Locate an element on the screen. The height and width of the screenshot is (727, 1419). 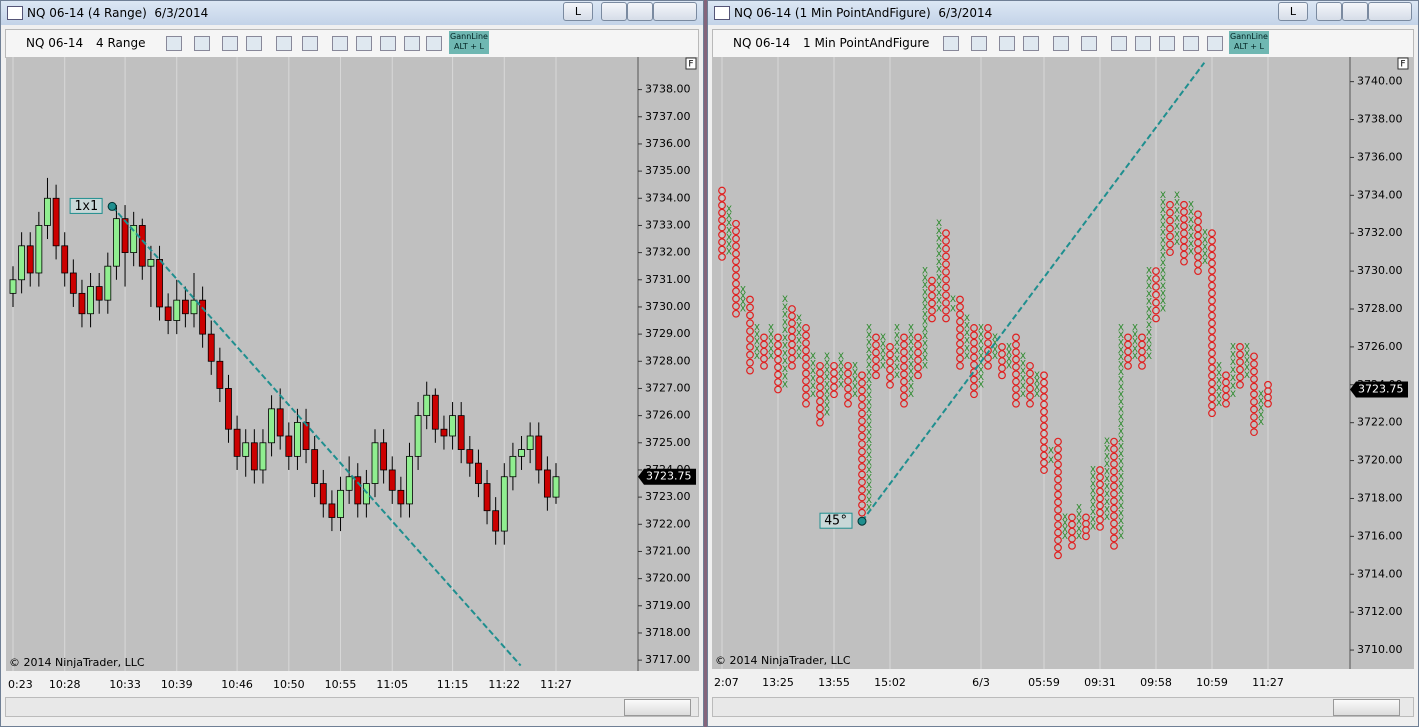
y-tick-label: 3726.00 is located at coordinates (1380, 346).